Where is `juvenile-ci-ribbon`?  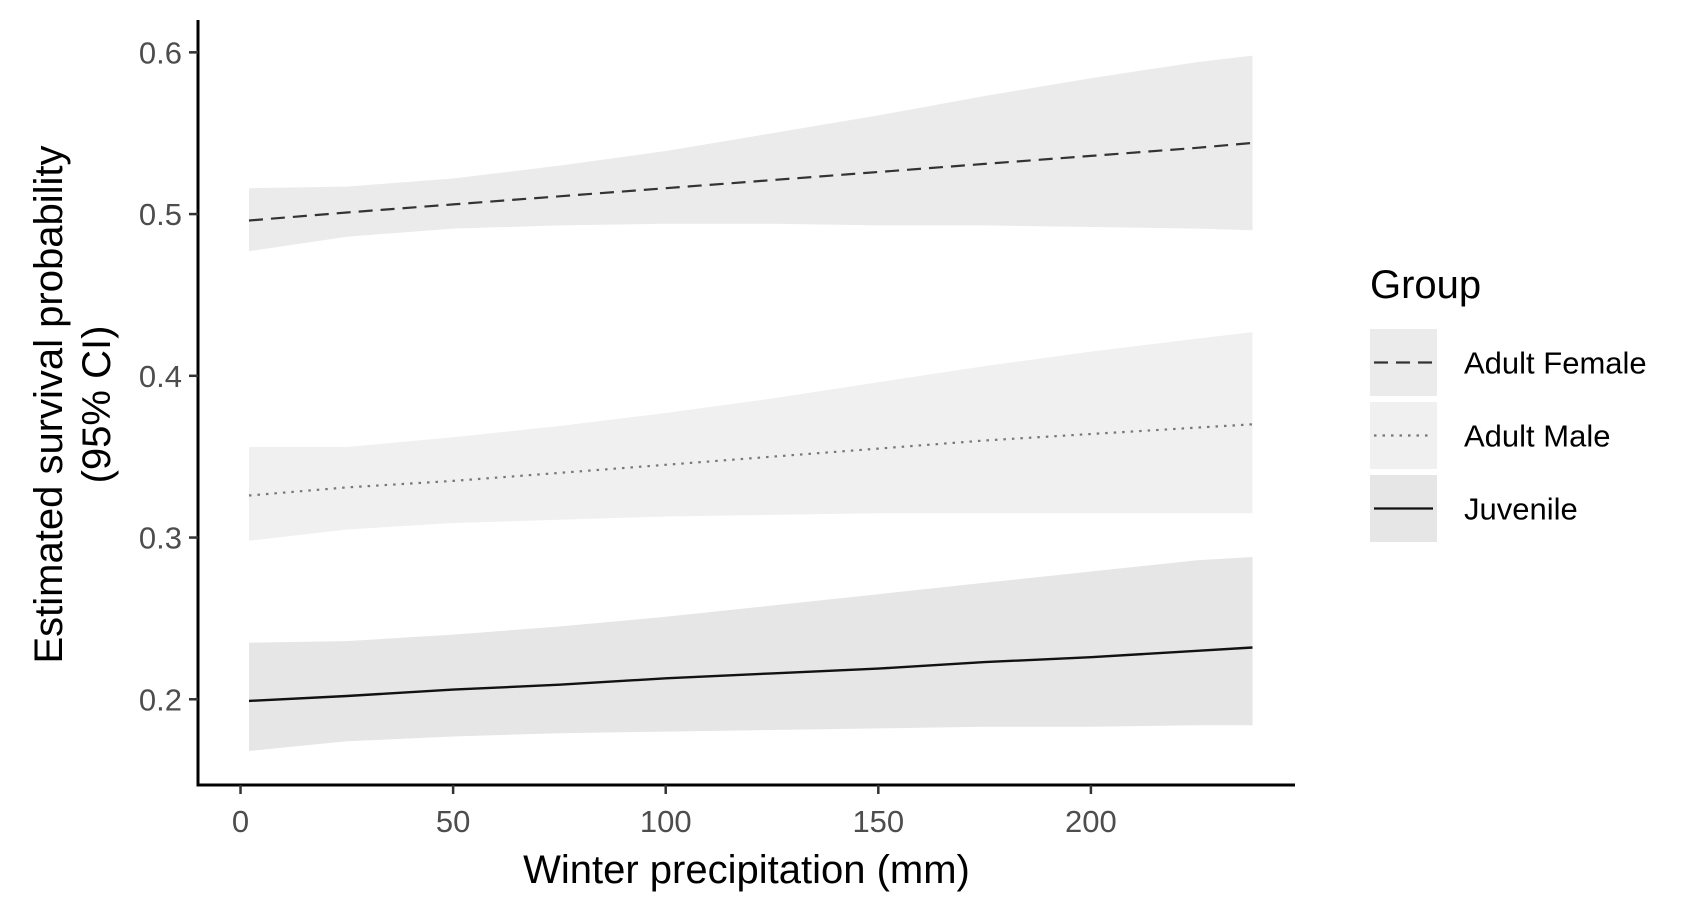 juvenile-ci-ribbon is located at coordinates (751, 654).